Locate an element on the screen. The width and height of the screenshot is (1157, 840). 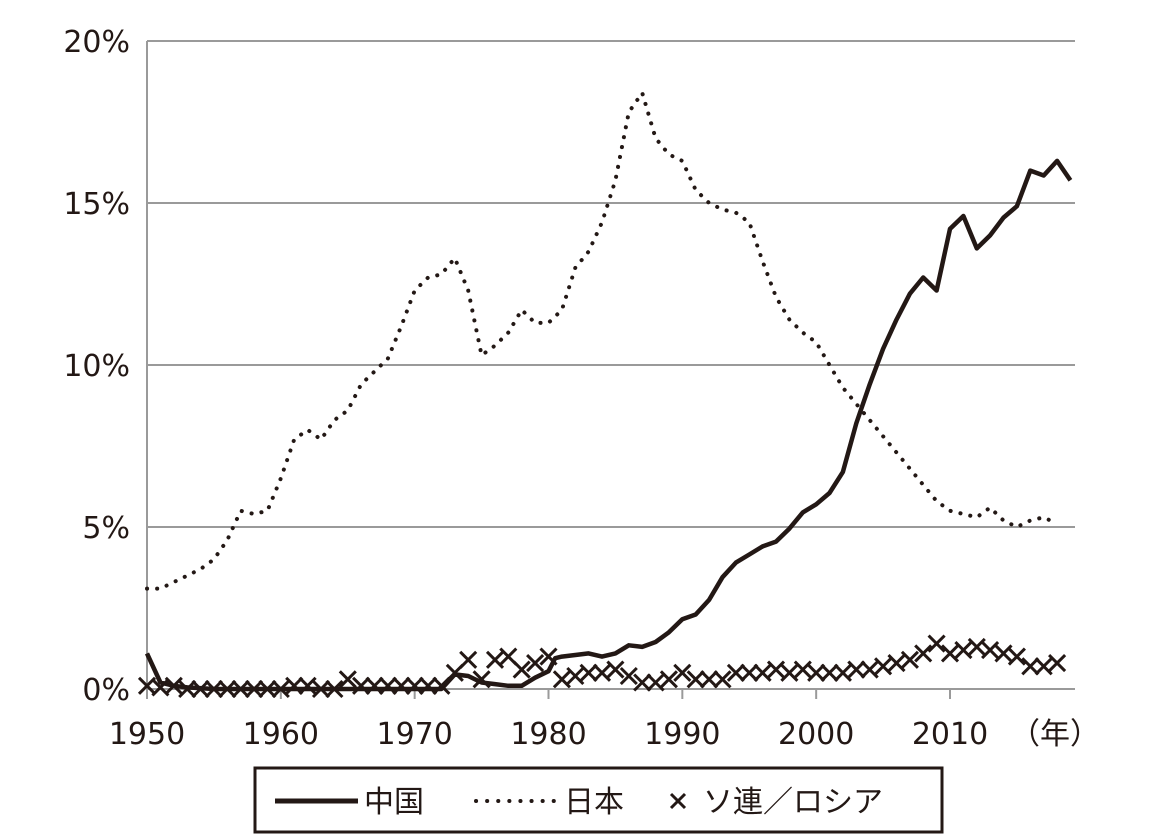
x-tick-label: 2010 is located at coordinates (950, 734).